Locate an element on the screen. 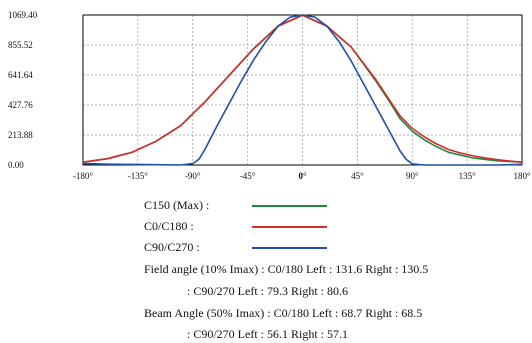 The image size is (532, 343). legend-swatch-c90-c270 is located at coordinates (289, 247).